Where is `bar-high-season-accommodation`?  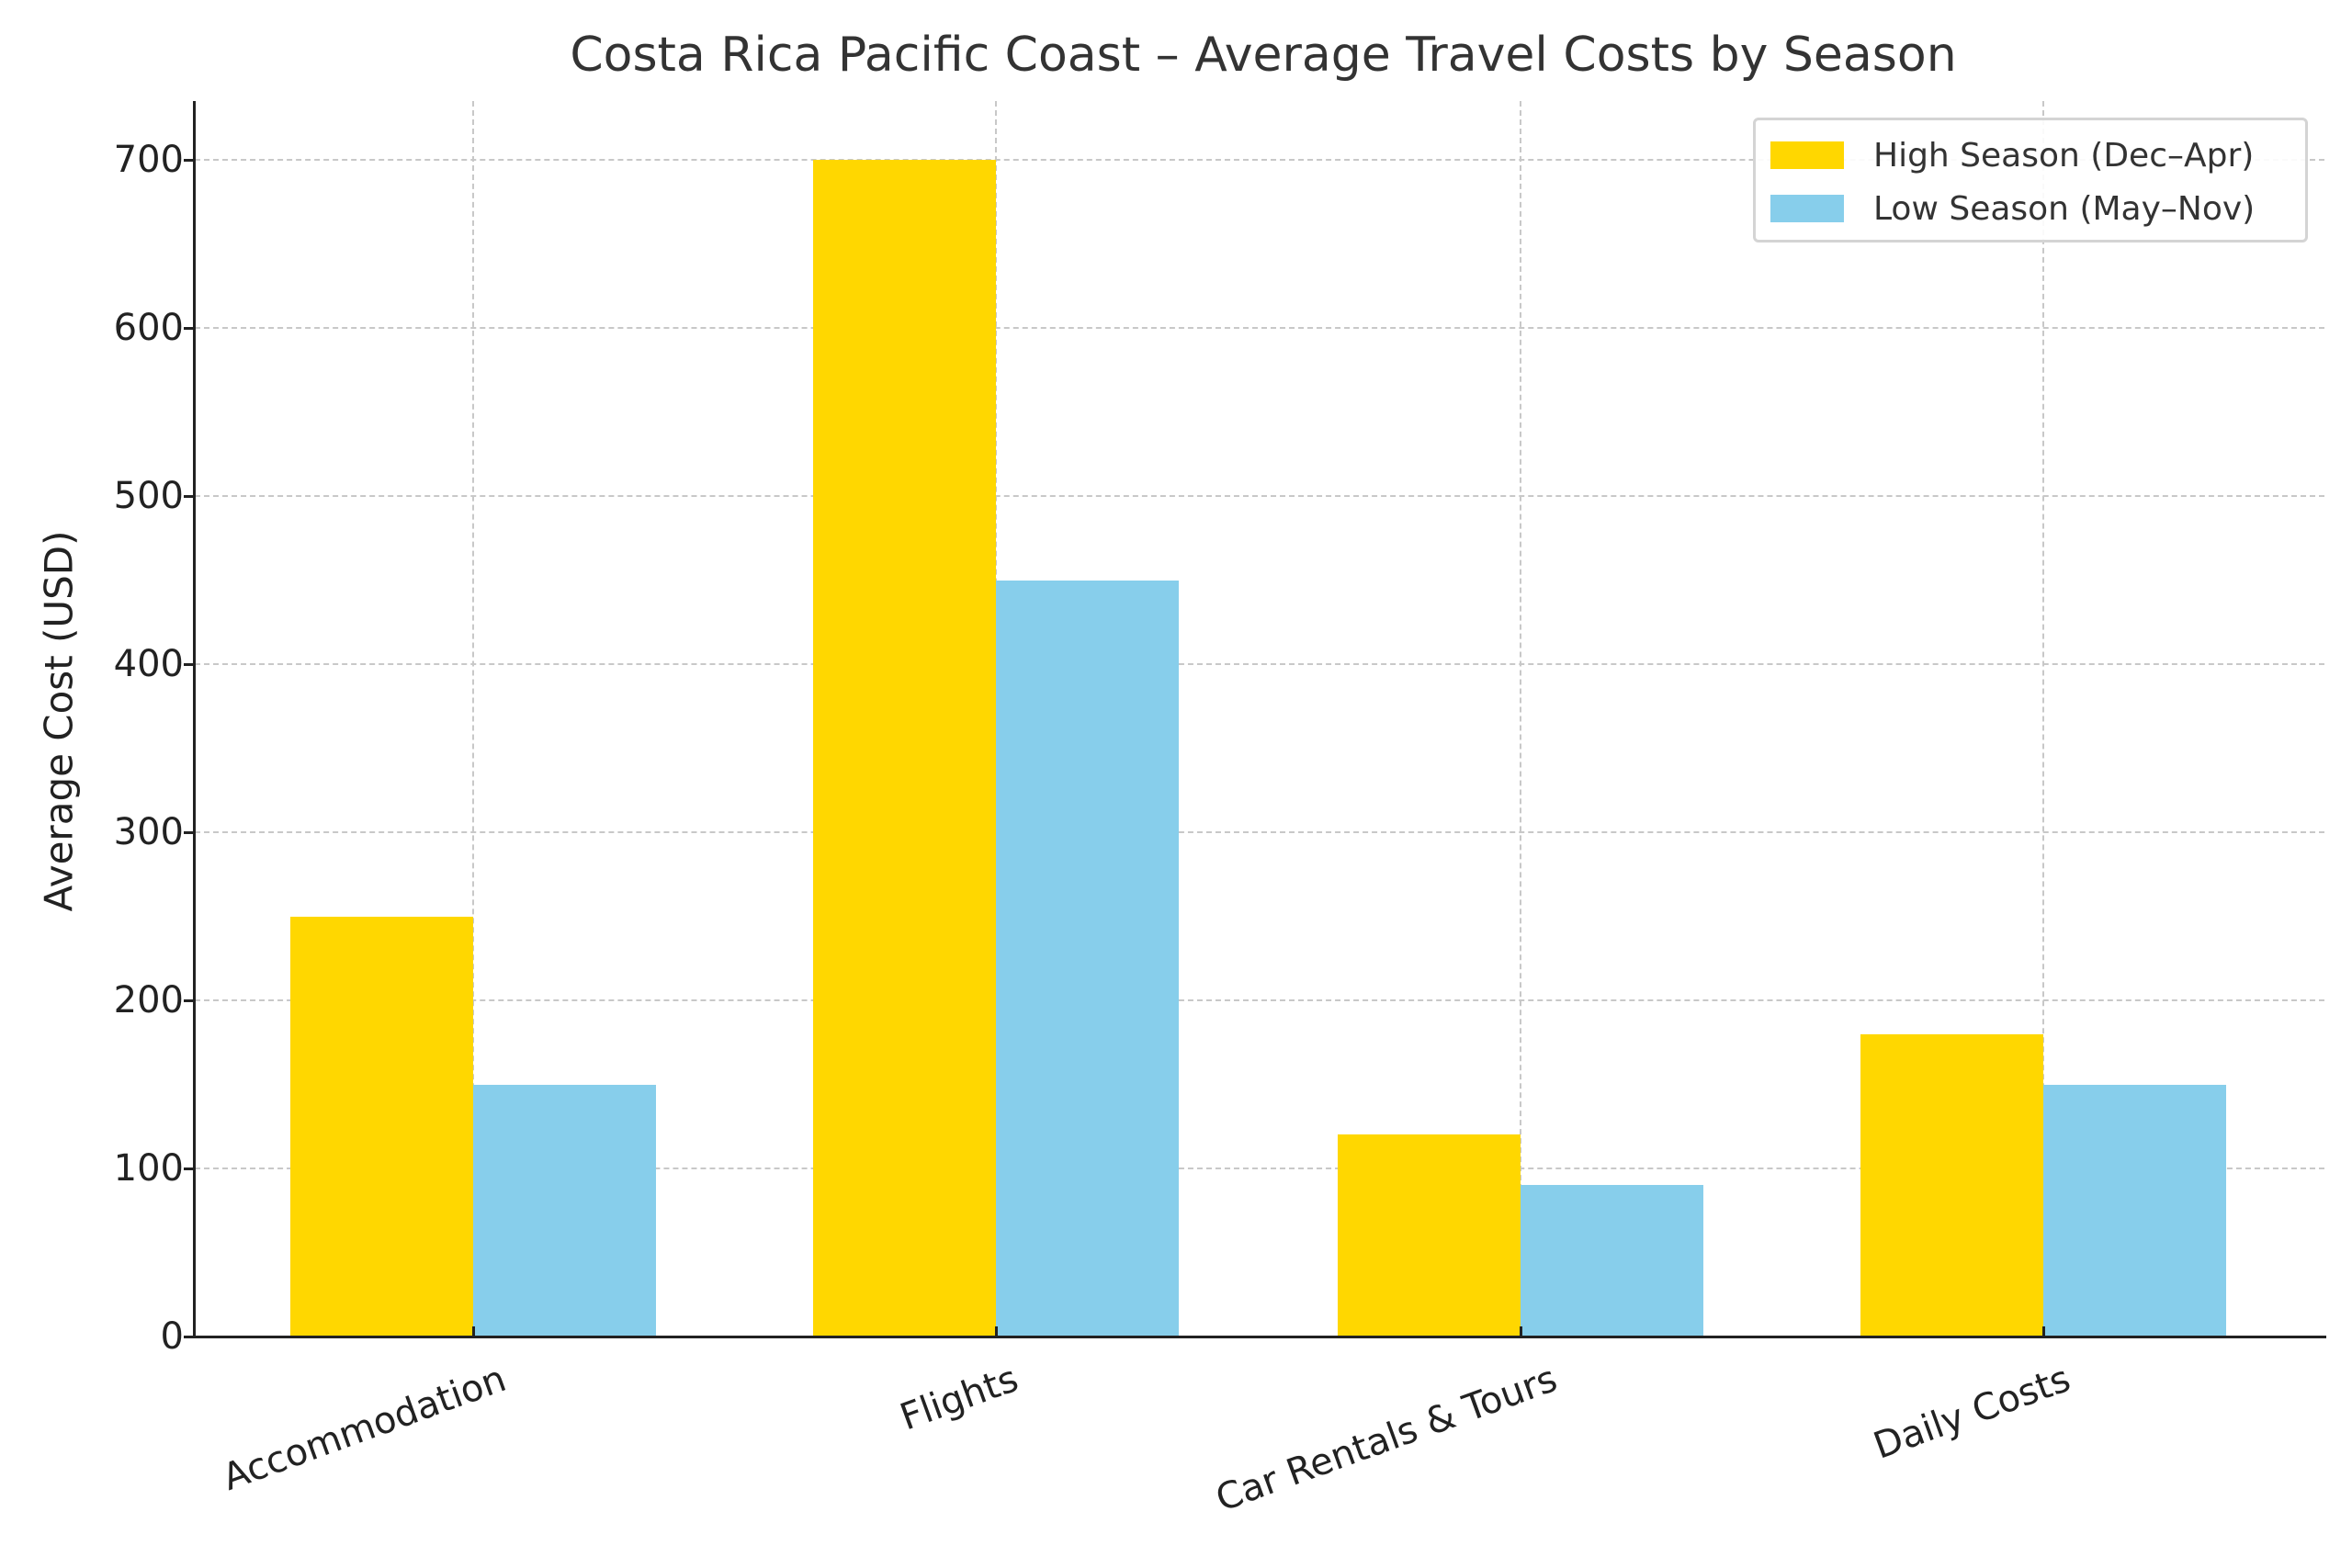 bar-high-season-accommodation is located at coordinates (382, 1126).